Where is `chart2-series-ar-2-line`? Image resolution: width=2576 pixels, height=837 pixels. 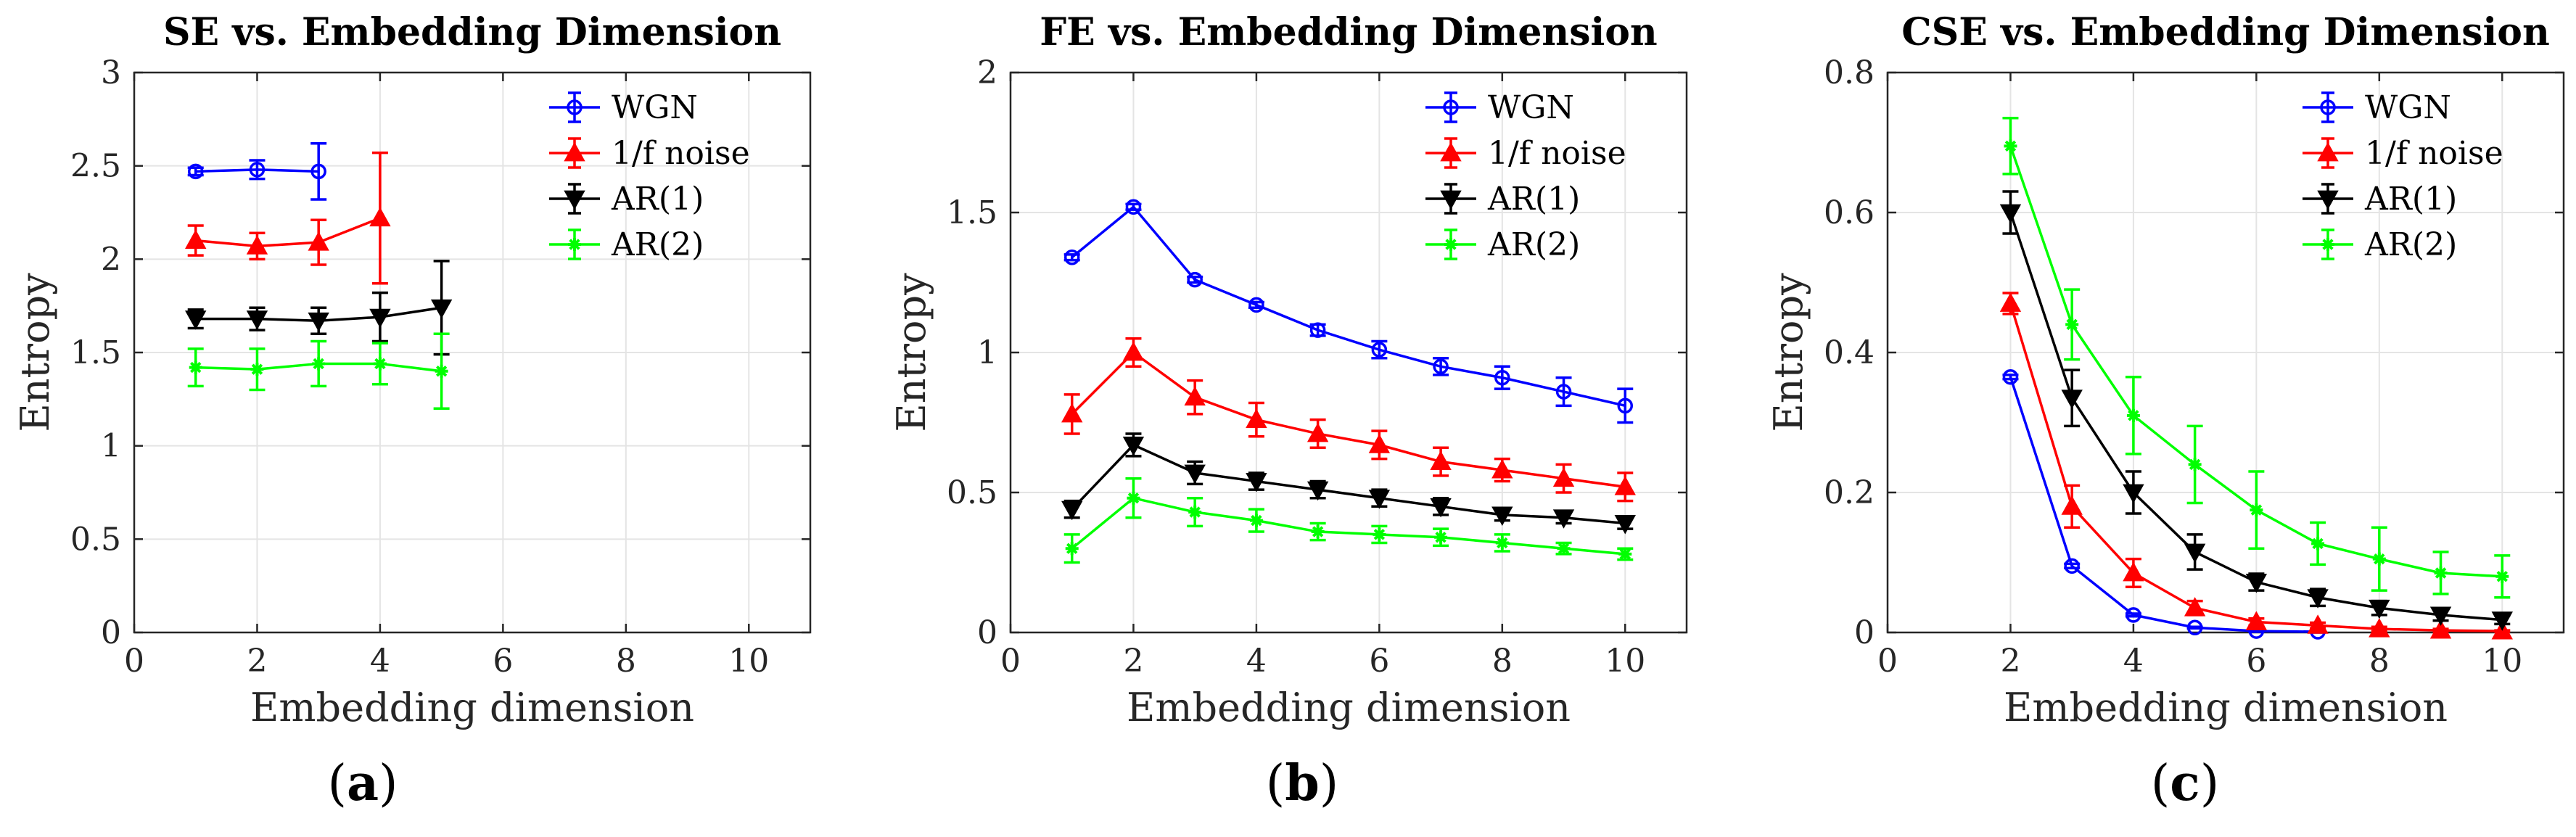 chart2-series-ar-2-line is located at coordinates (1348, 526).